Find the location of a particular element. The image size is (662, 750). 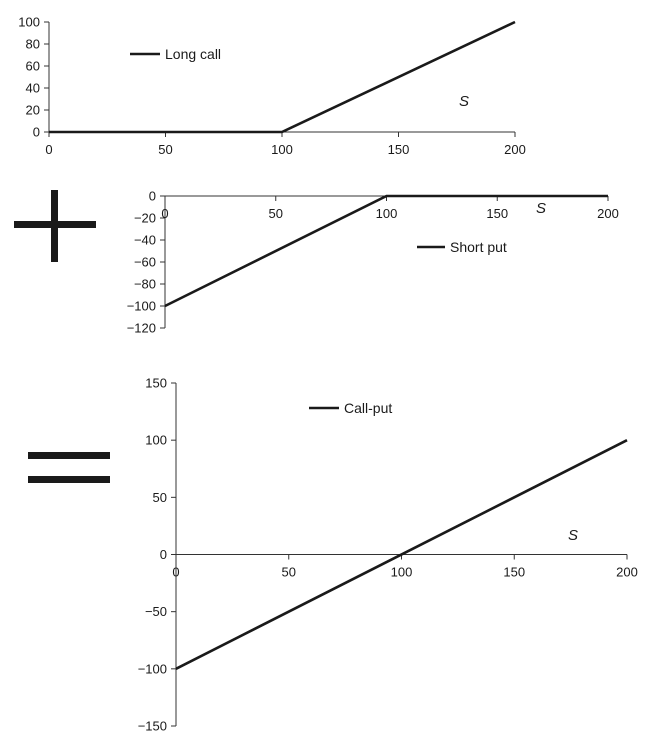

plus-vertical-bar is located at coordinates (54, 226).